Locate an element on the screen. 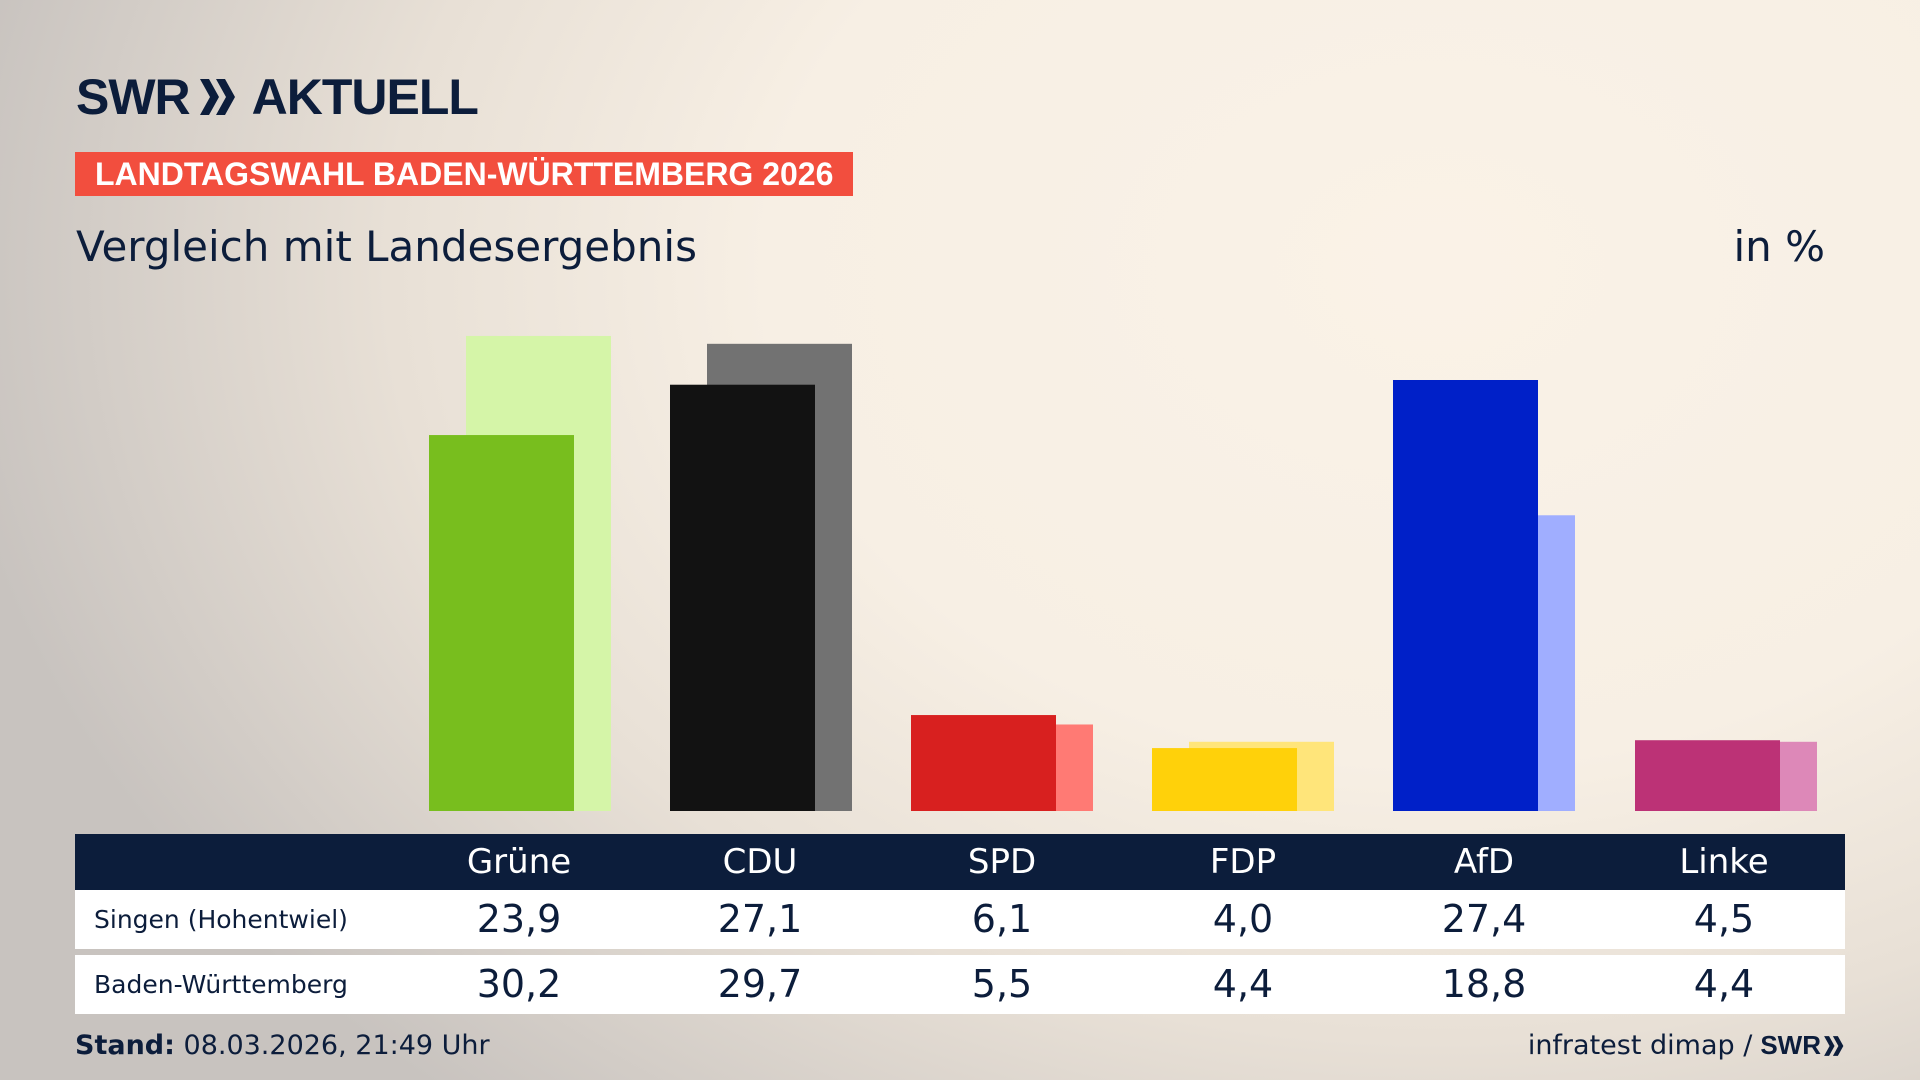 The height and width of the screenshot is (1080, 1920). value-cell: 30,2 is located at coordinates (519, 984).